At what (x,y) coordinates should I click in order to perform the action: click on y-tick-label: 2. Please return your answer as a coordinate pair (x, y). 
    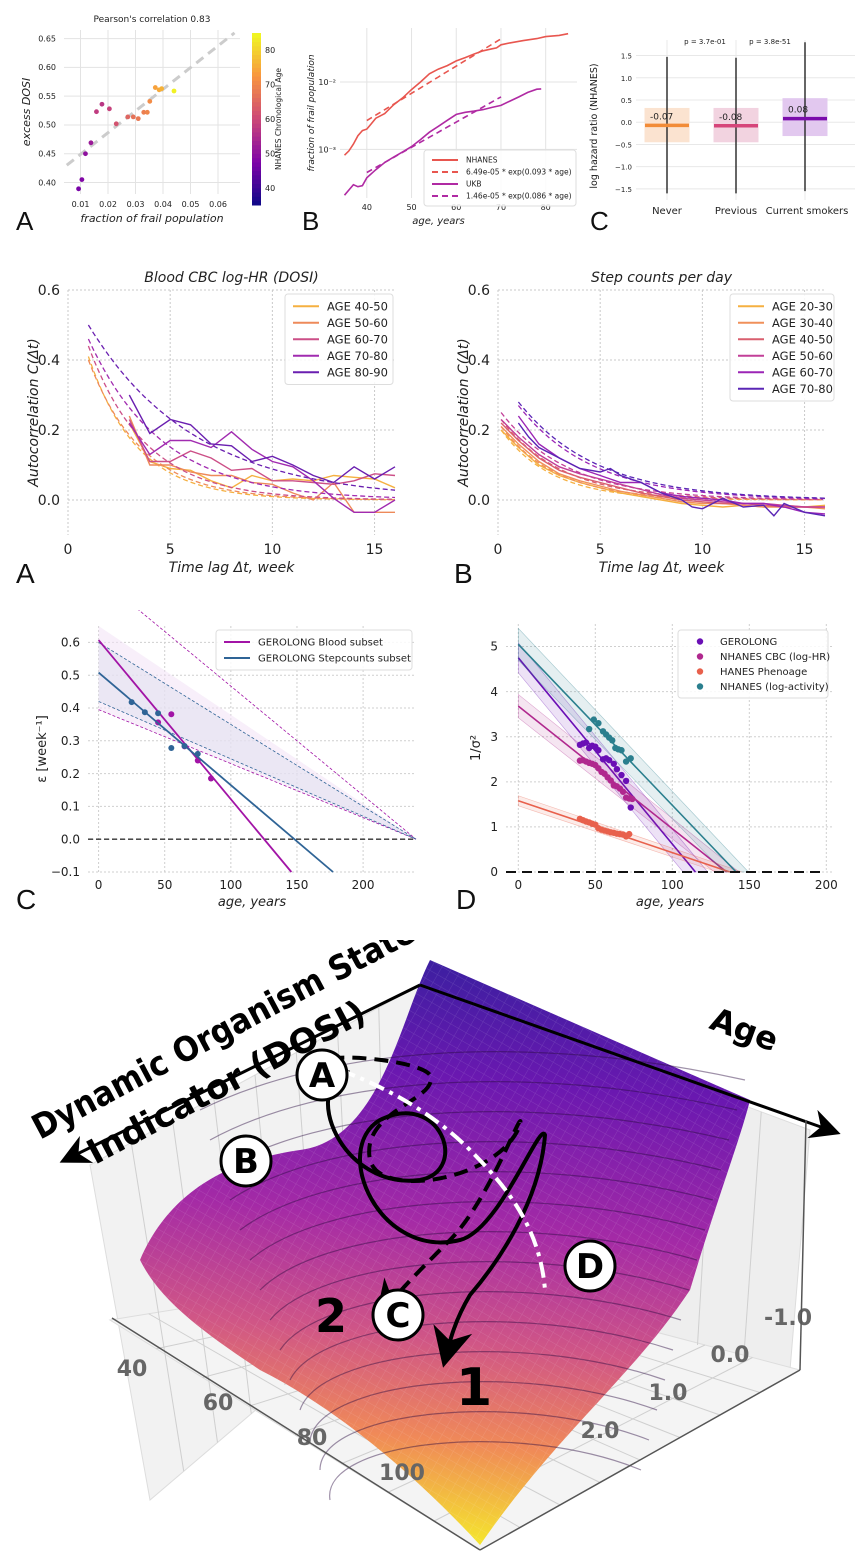
    Looking at the image, I should click on (494, 782).